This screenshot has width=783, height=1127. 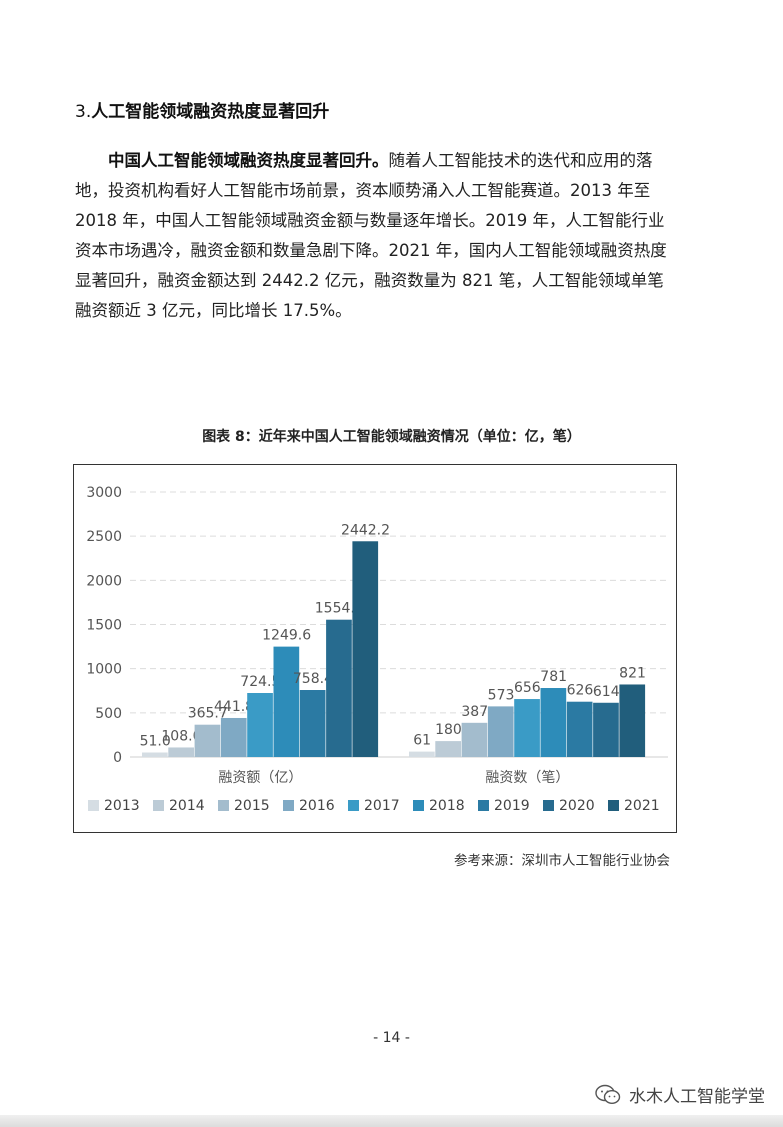 I want to click on data-label: 626, so click(x=580, y=691).